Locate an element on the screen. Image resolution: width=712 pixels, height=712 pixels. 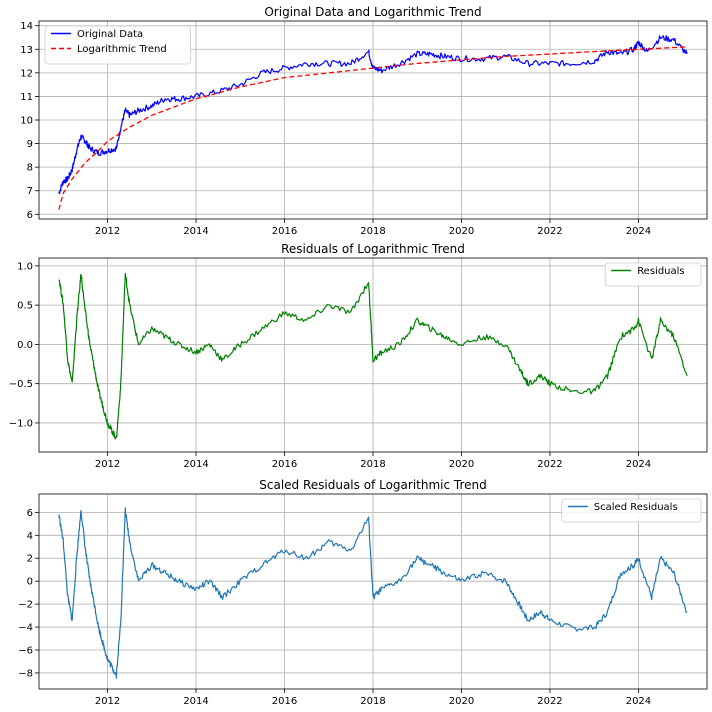
y-tick-label: −8 is located at coordinates (25, 673).